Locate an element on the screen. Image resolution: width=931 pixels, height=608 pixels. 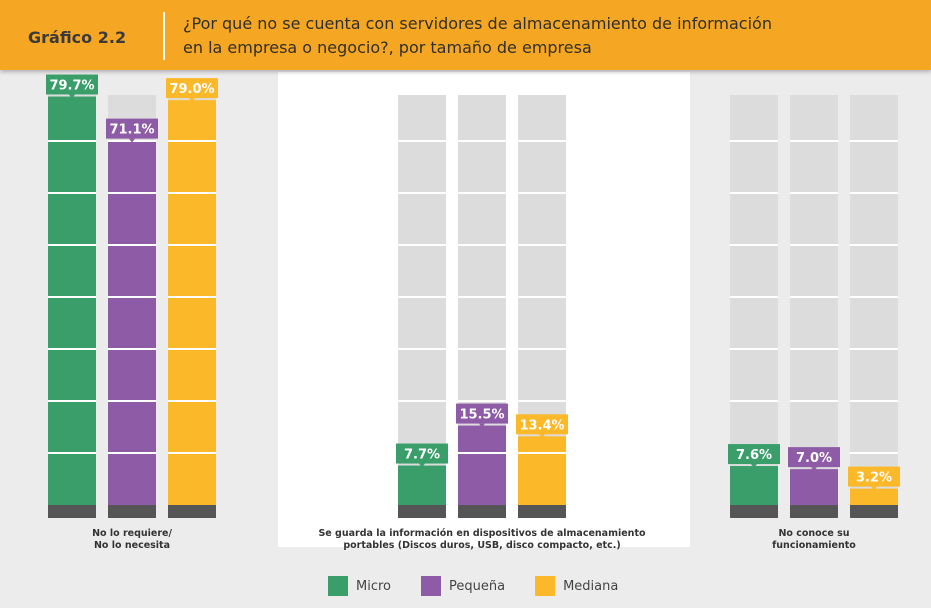
value-label: 7.0% is located at coordinates (814, 458).